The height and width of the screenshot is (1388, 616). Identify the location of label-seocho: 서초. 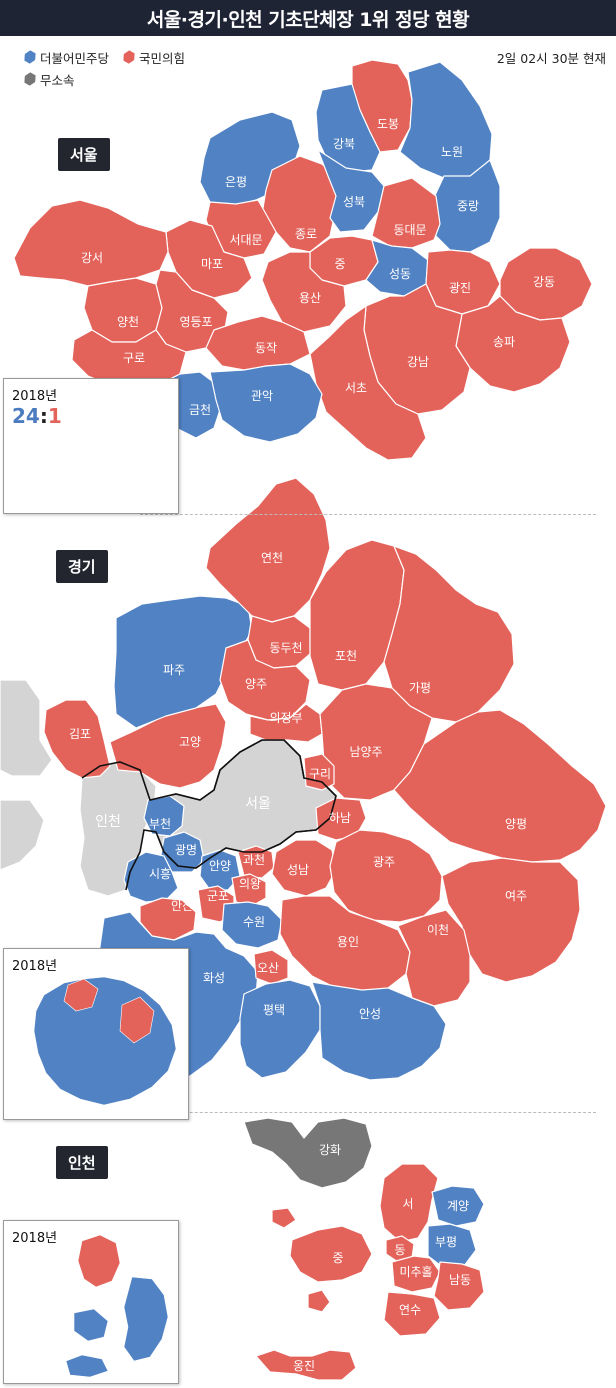
(356, 388).